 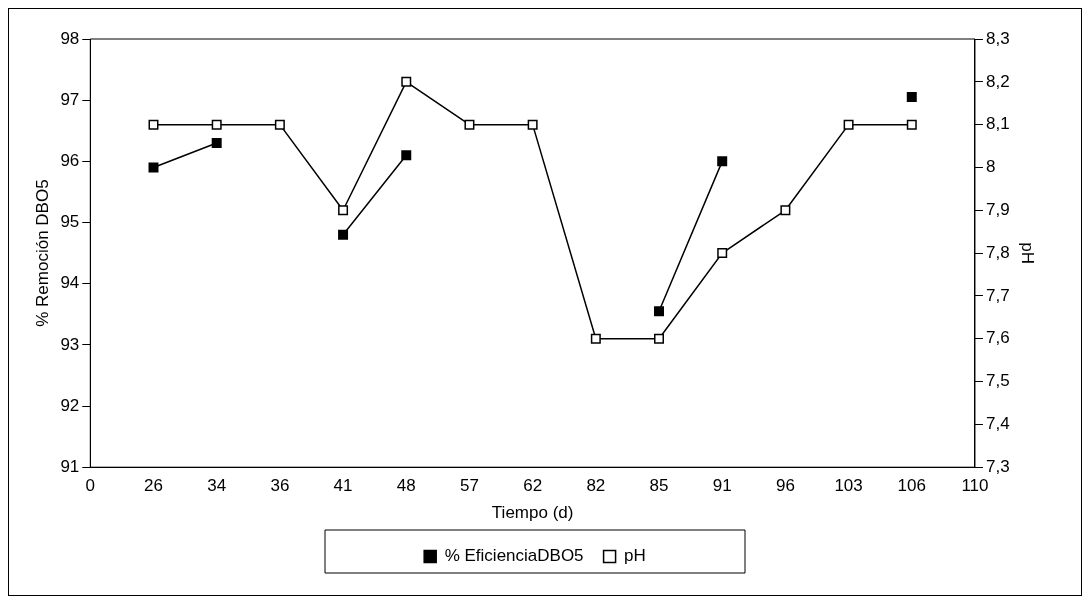 I want to click on y2-tick-label: 7,9, so click(x=997, y=209).